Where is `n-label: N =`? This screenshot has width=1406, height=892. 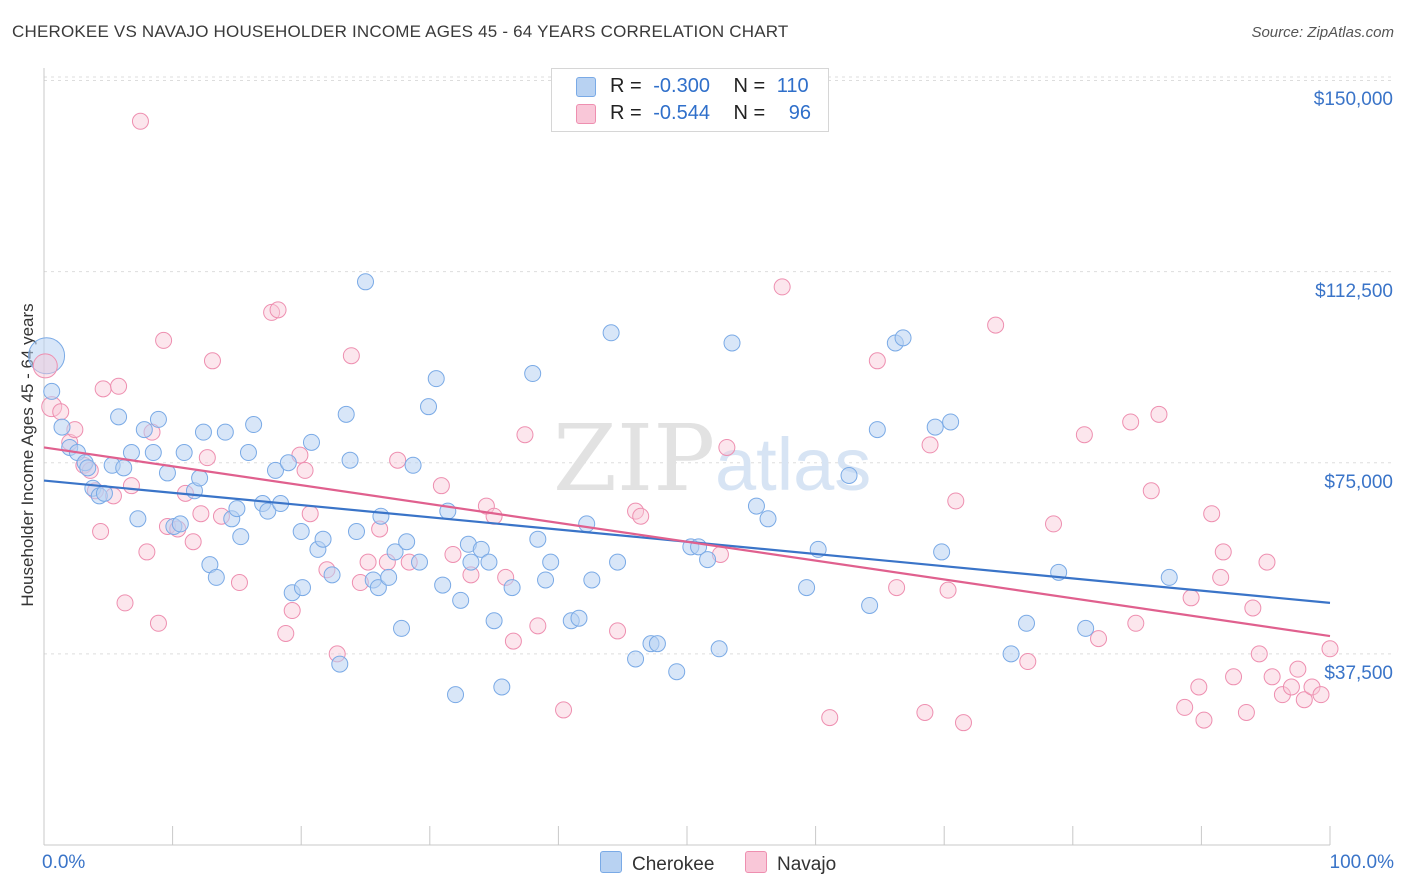
n-label: N = is located at coordinates (749, 113).